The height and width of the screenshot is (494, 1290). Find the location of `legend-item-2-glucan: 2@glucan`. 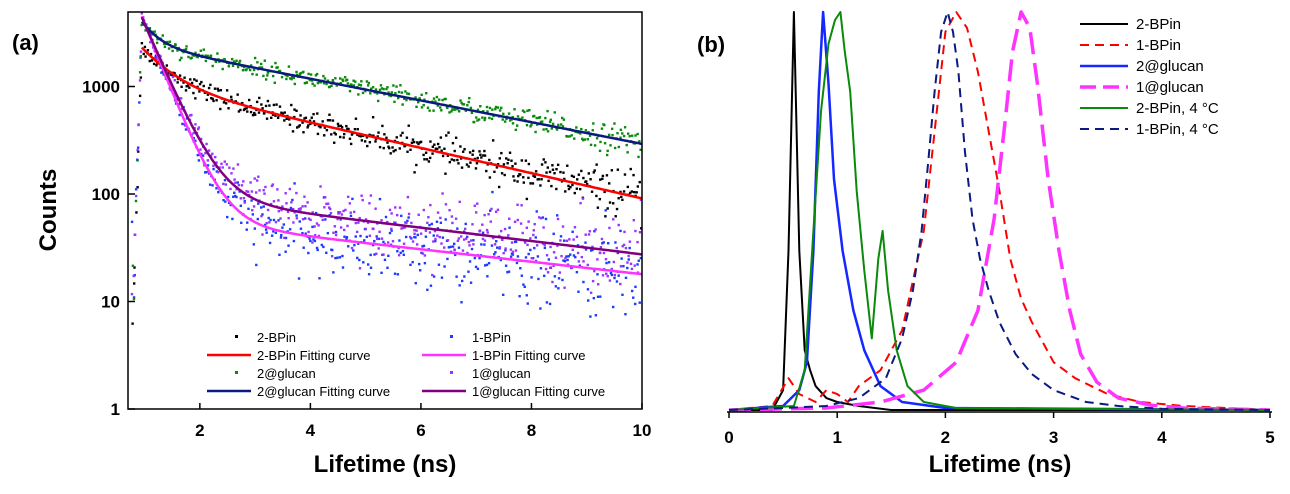

legend-item-2-glucan: 2@glucan is located at coordinates (275, 373).